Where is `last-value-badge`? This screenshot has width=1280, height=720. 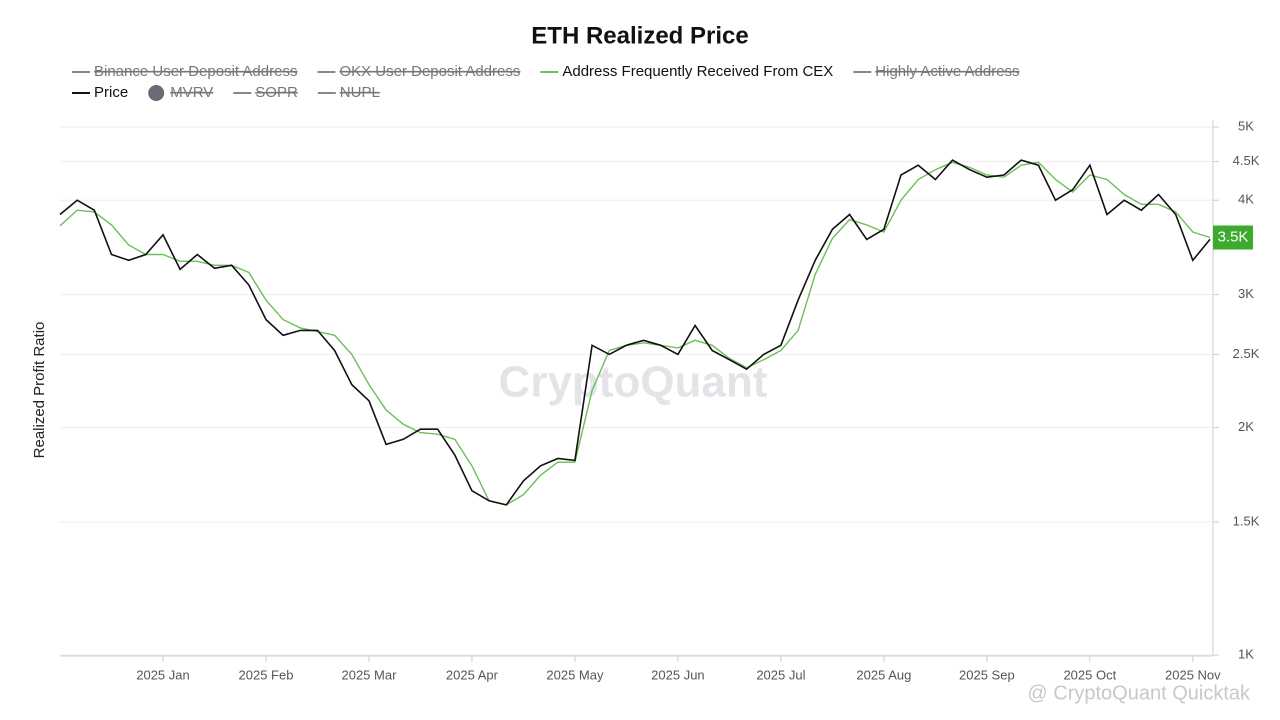
last-value-badge is located at coordinates (1233, 237).